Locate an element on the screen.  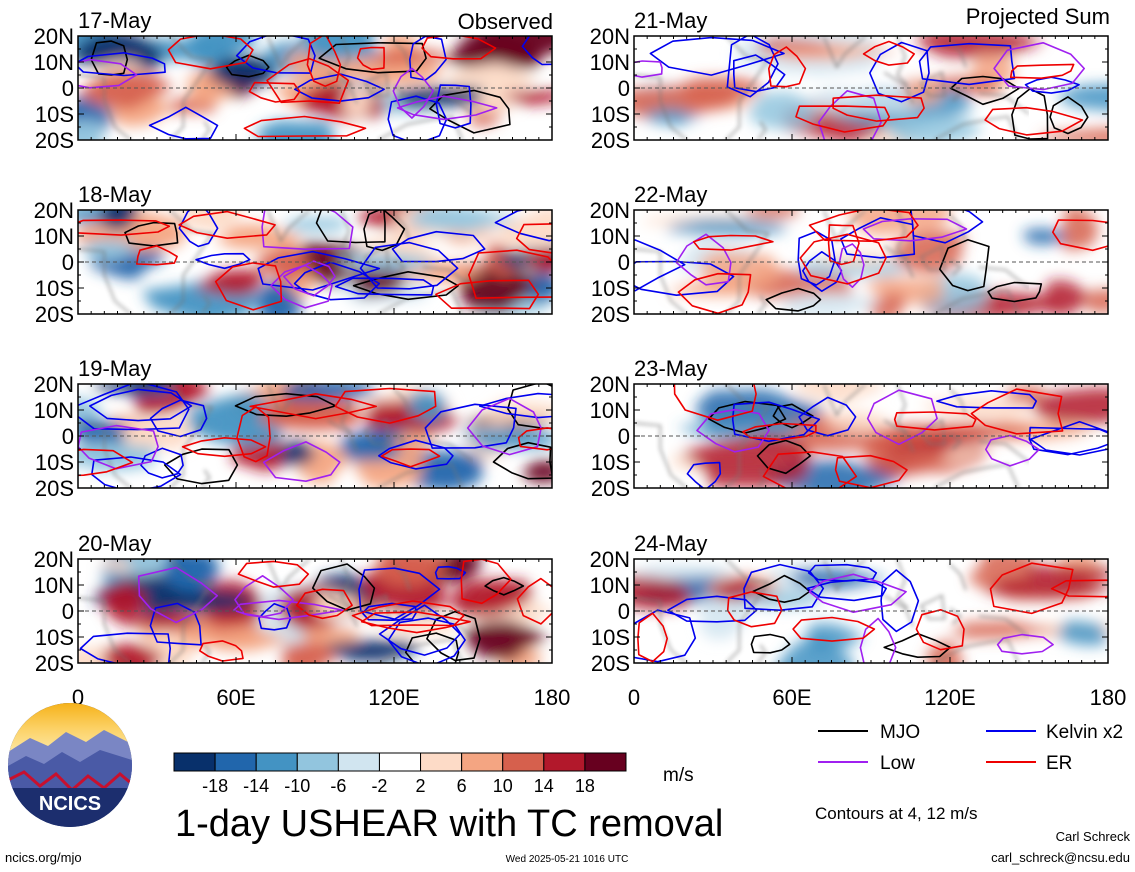
legend-label-mjo: MJO is located at coordinates (900, 732).